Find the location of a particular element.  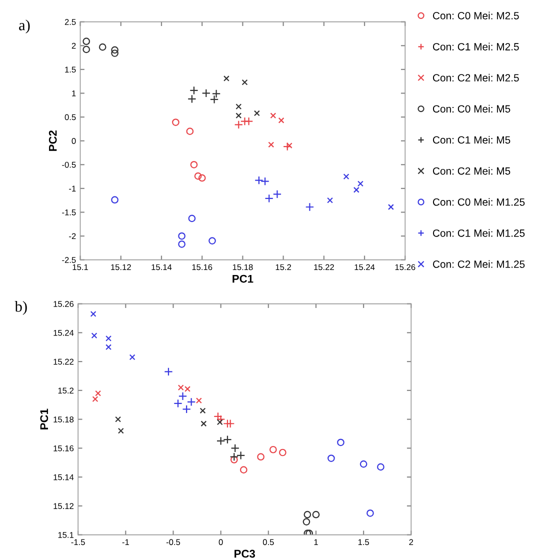

legend-label: Con: C0 Mei: M1.25 is located at coordinates (478, 202).